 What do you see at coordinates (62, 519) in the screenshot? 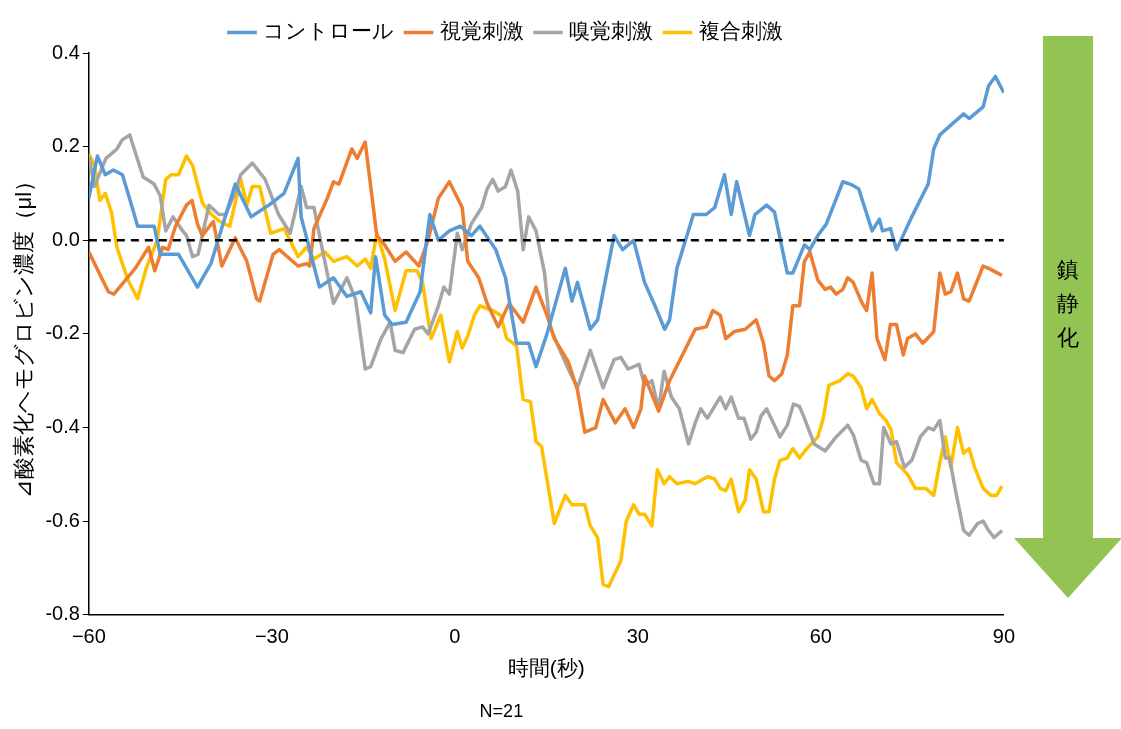
I see `y-tick-label: -0.6` at bounding box center [62, 519].